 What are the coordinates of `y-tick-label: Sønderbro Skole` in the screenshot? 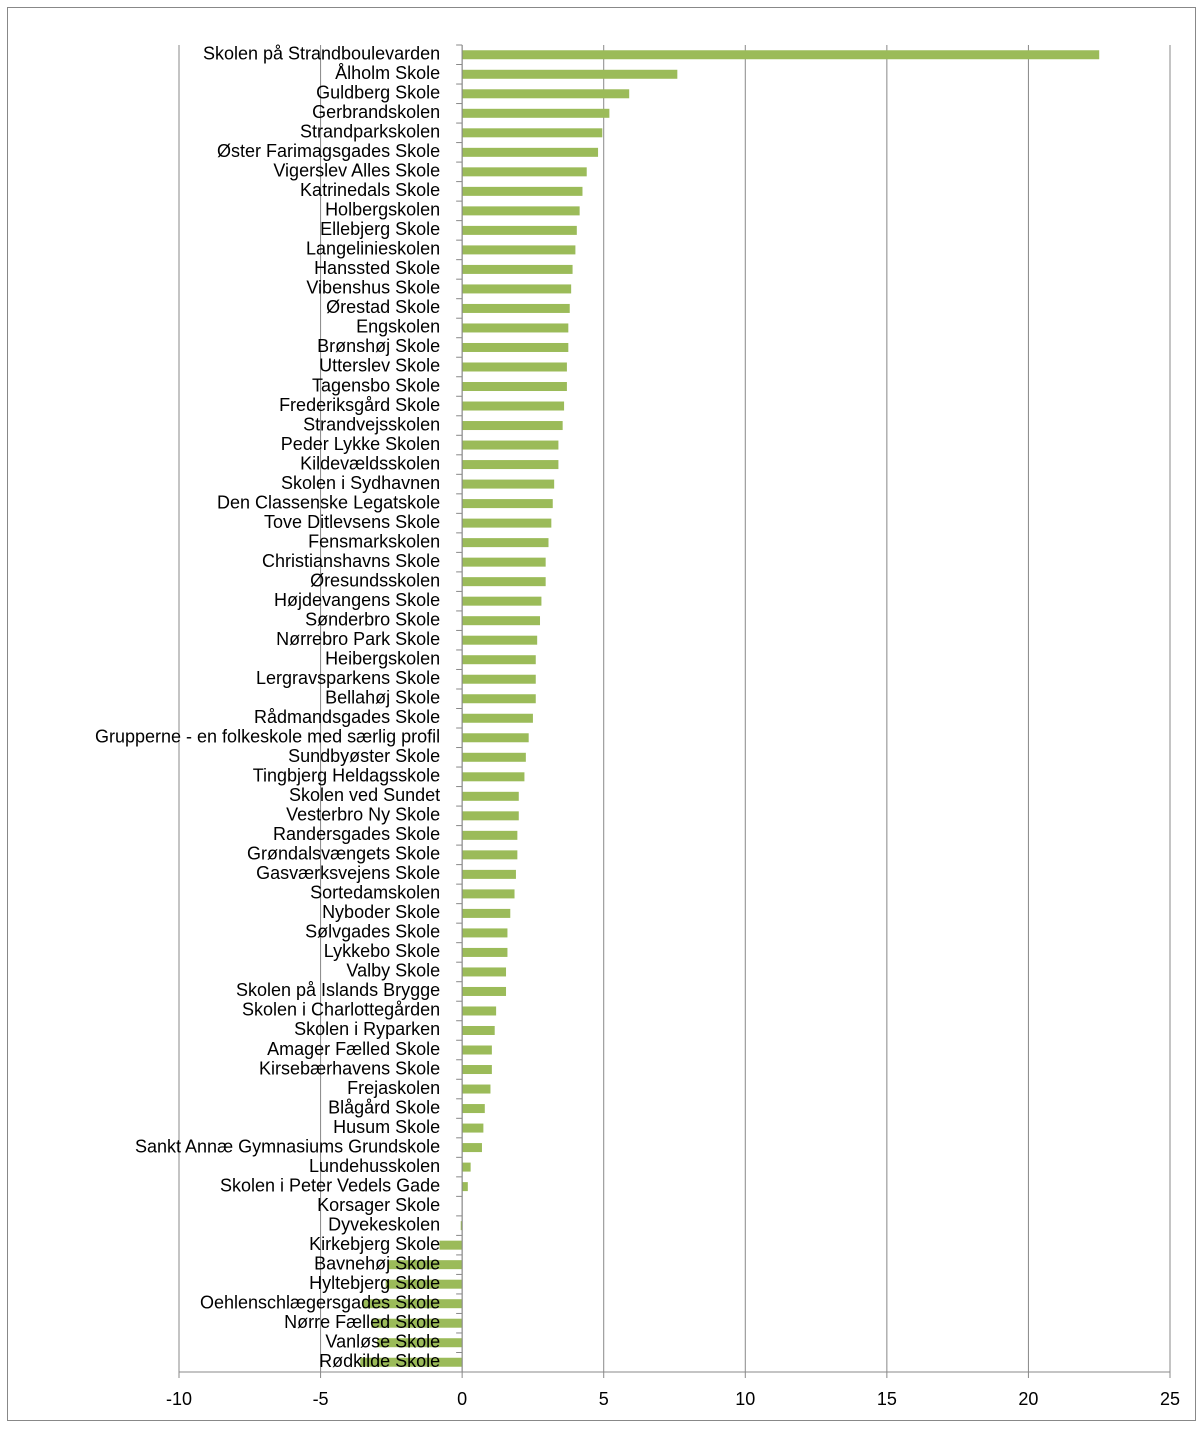 It's located at (372, 619).